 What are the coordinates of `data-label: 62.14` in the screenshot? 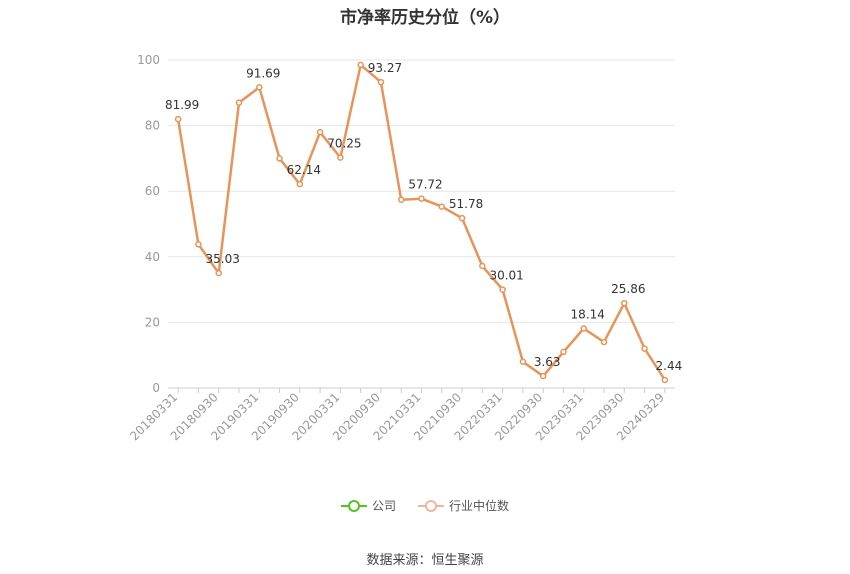 It's located at (304, 170).